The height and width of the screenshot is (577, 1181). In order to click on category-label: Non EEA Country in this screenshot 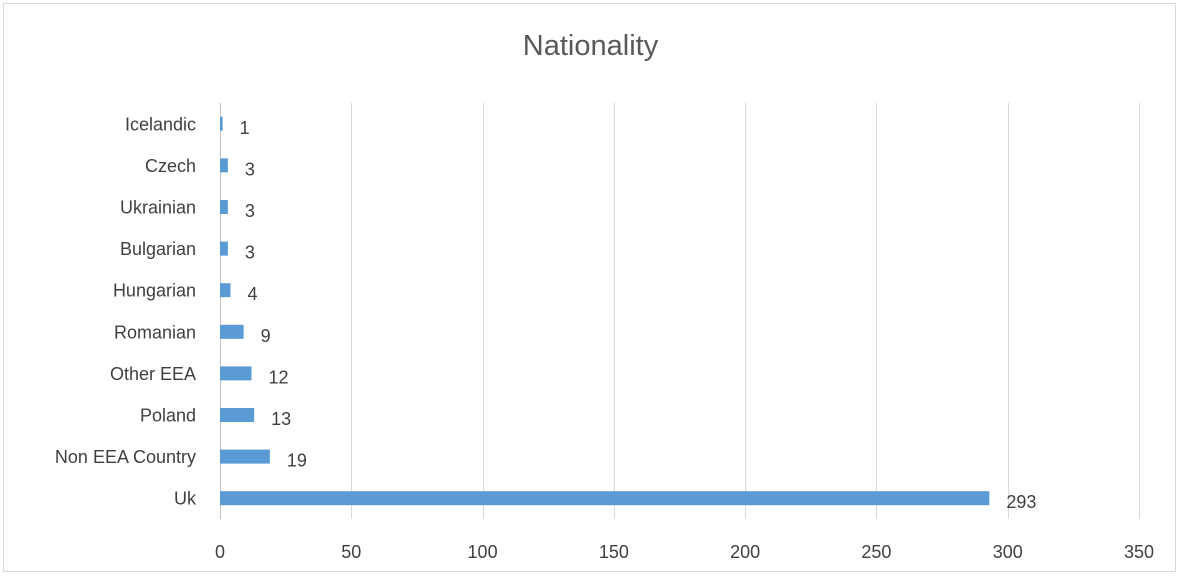, I will do `click(125, 457)`.